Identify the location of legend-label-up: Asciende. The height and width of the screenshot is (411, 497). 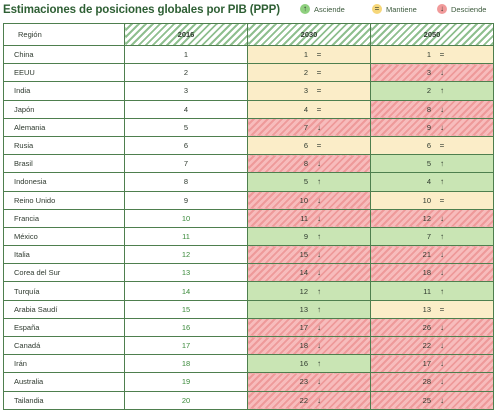
(329, 9).